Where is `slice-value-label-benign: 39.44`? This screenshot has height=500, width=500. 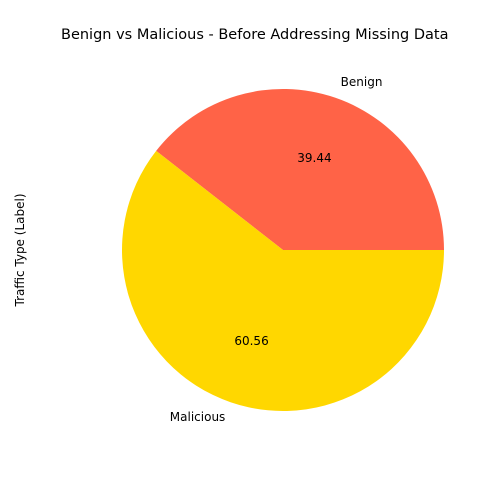
slice-value-label-benign: 39.44 is located at coordinates (314, 158).